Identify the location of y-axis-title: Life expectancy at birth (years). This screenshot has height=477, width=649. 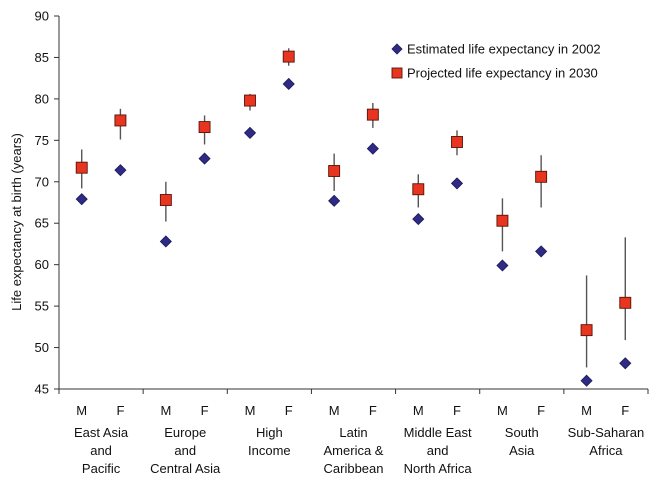
(16, 222).